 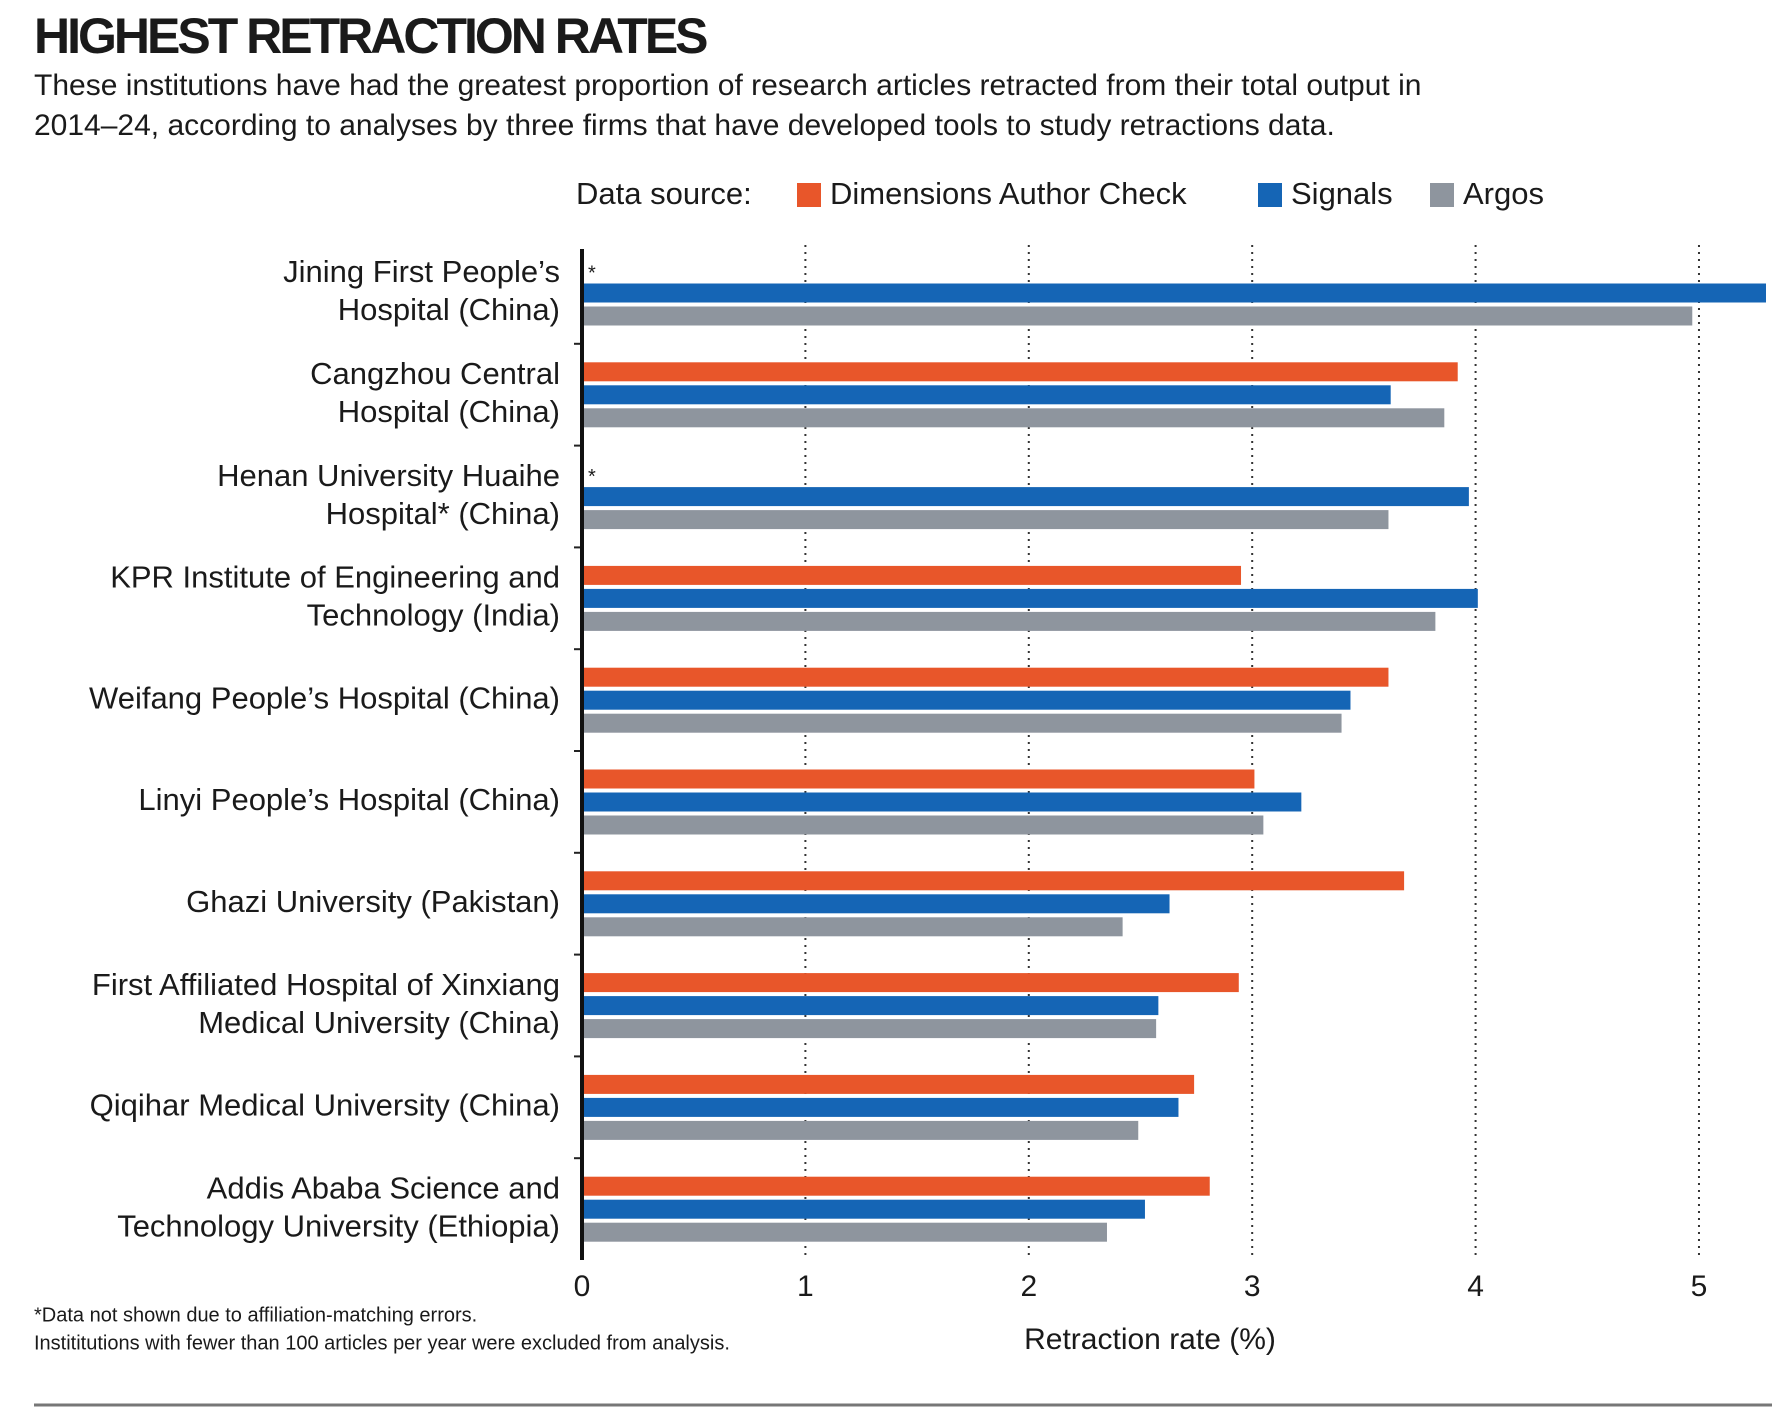 I want to click on chart-title: HIGHEST RETRACTION RATES, so click(x=370, y=36).